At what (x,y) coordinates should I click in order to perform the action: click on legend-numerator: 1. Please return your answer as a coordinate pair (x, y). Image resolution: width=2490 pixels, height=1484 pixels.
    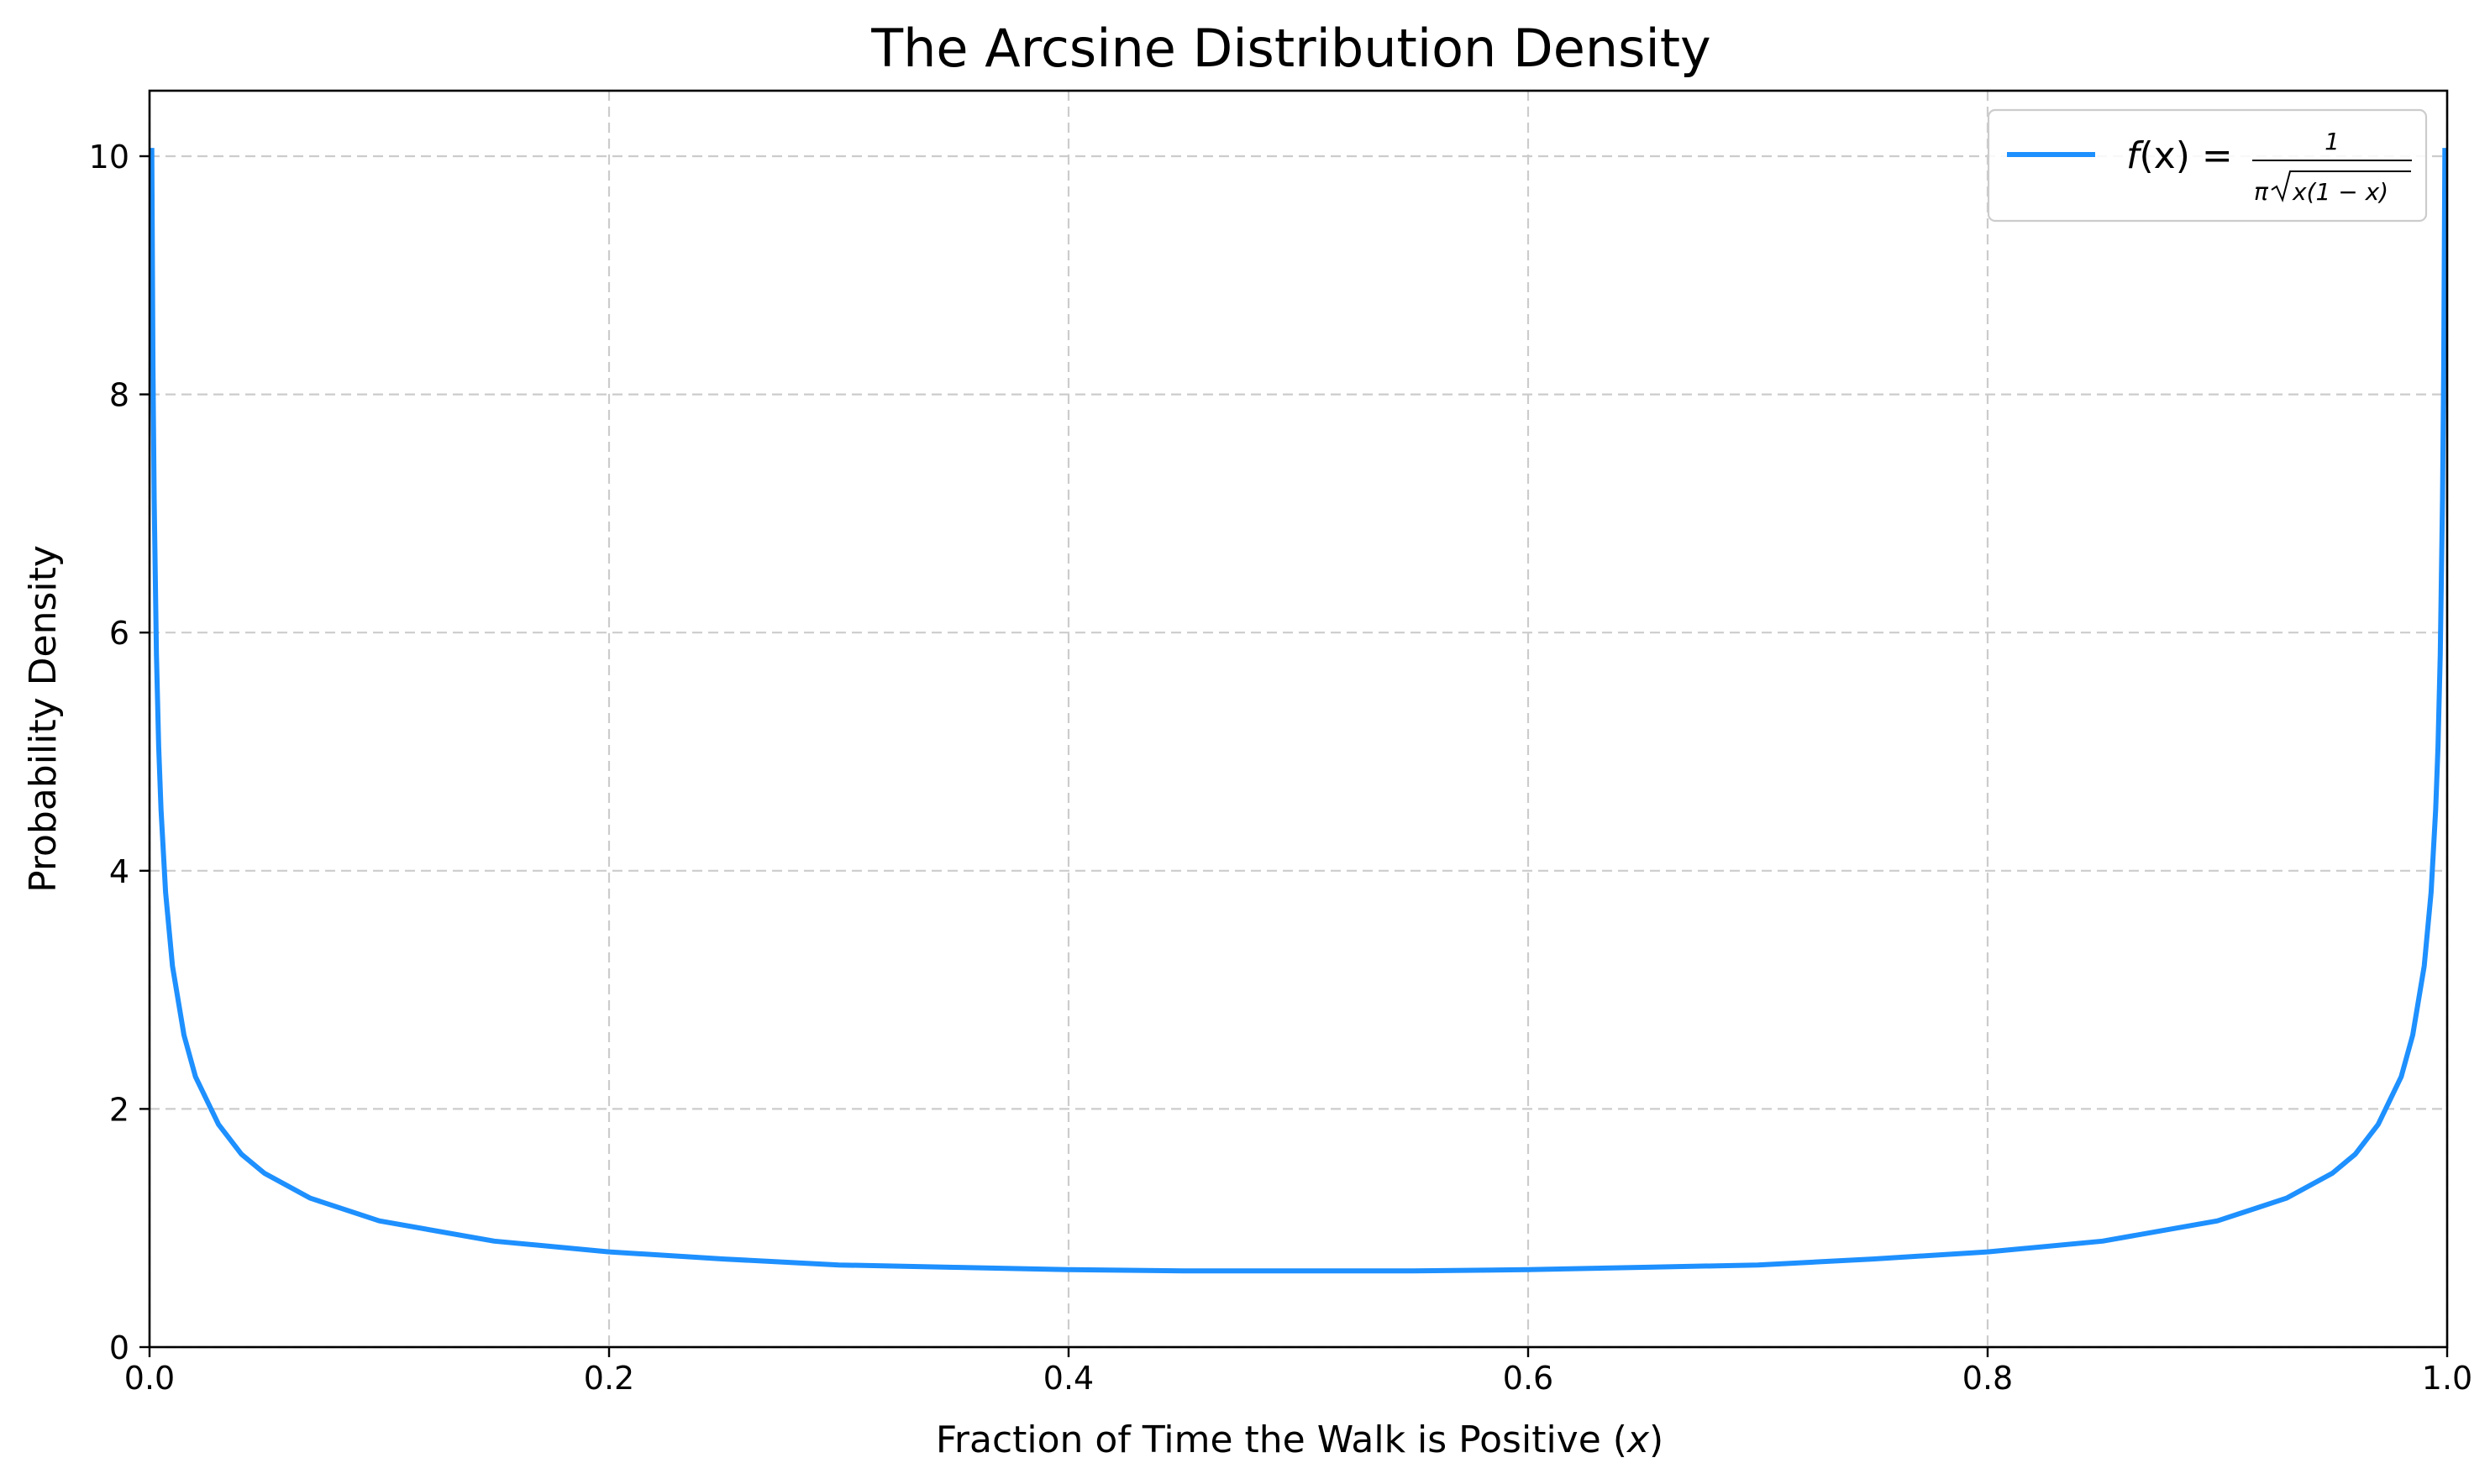
    Looking at the image, I should click on (2332, 141).